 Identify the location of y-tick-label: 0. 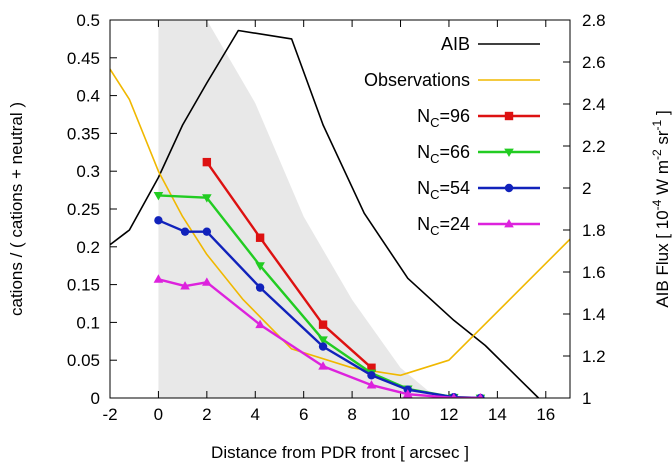
(95, 398).